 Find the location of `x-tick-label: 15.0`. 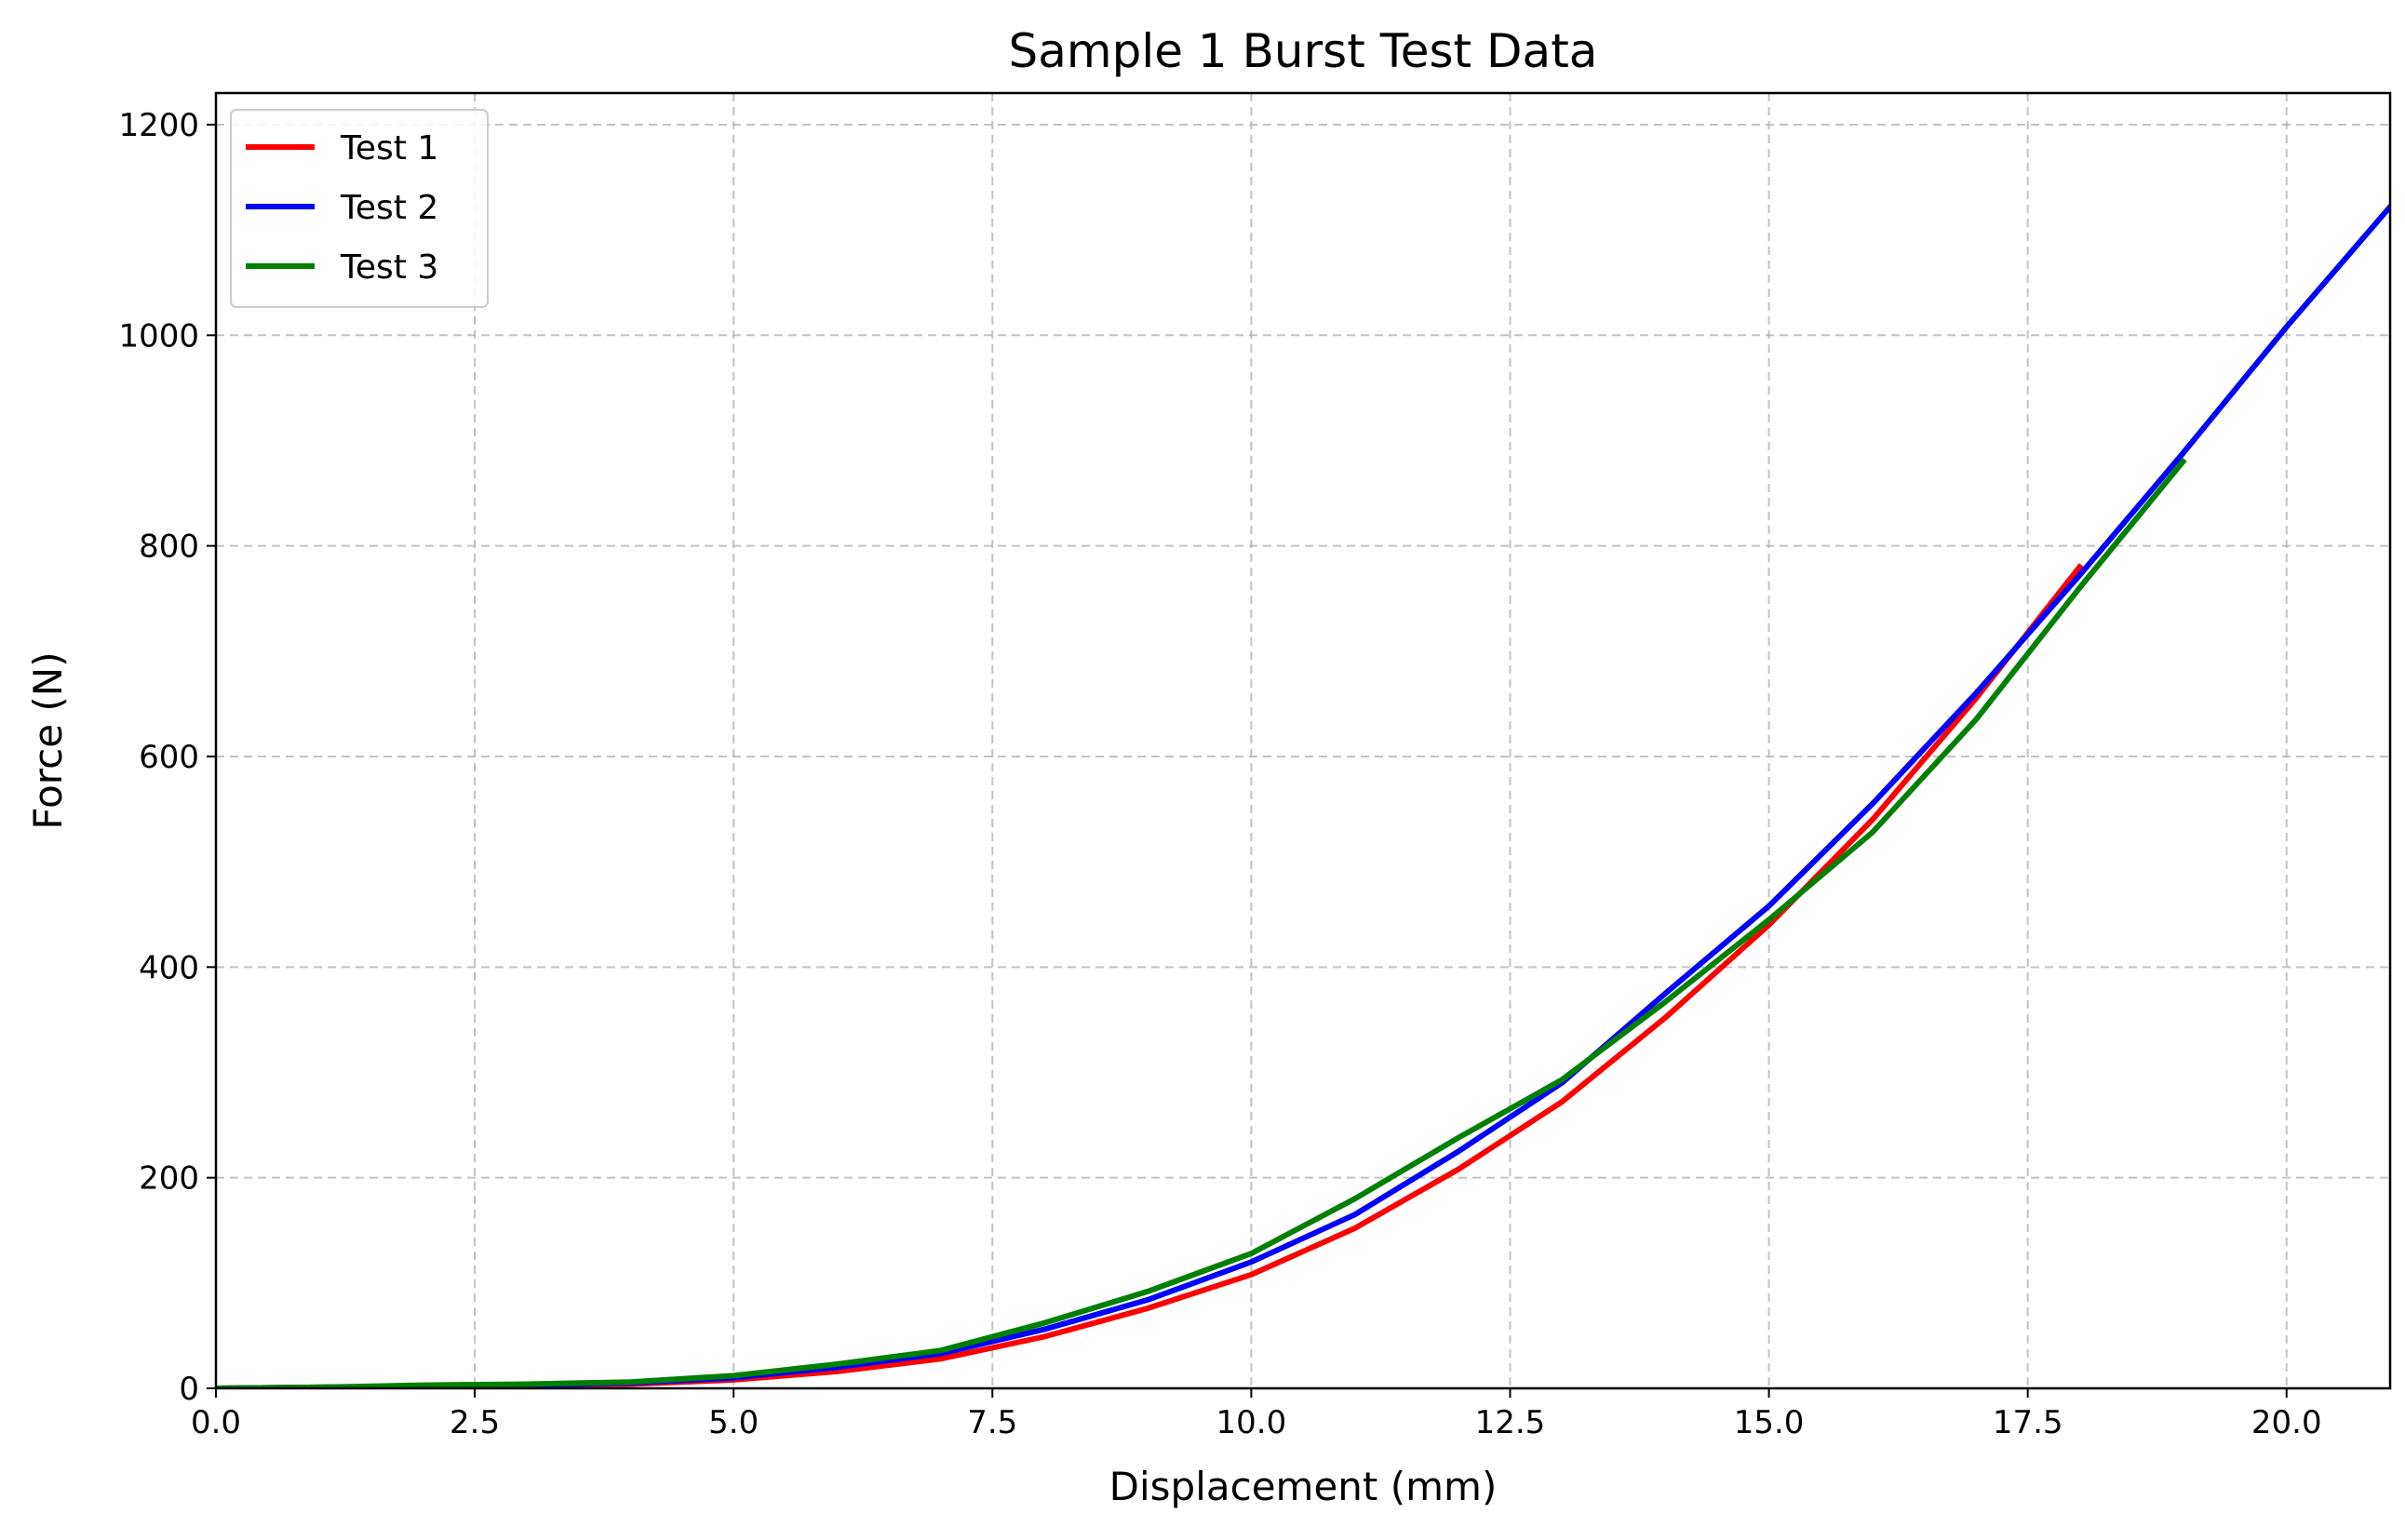

x-tick-label: 15.0 is located at coordinates (1769, 1422).